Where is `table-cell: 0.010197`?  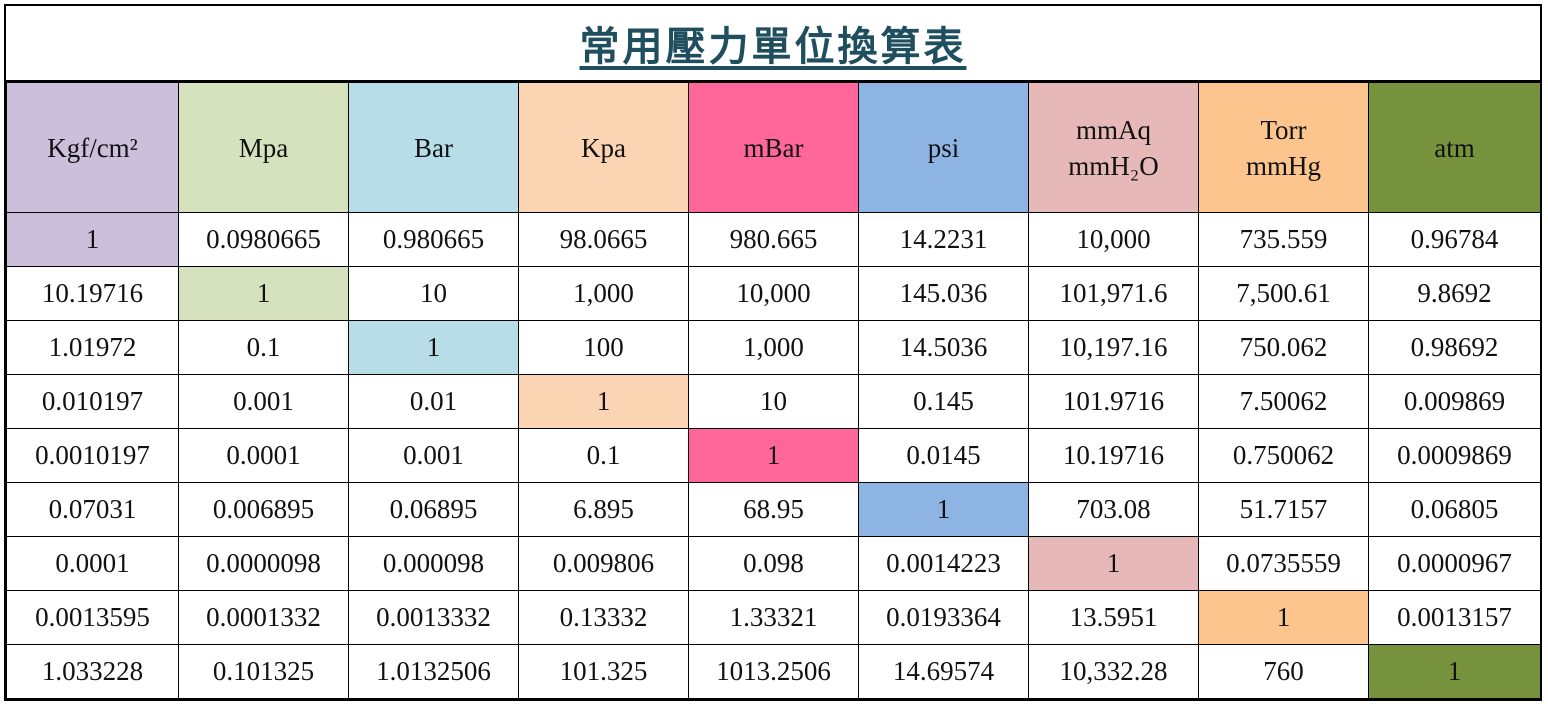
table-cell: 0.010197 is located at coordinates (92, 401).